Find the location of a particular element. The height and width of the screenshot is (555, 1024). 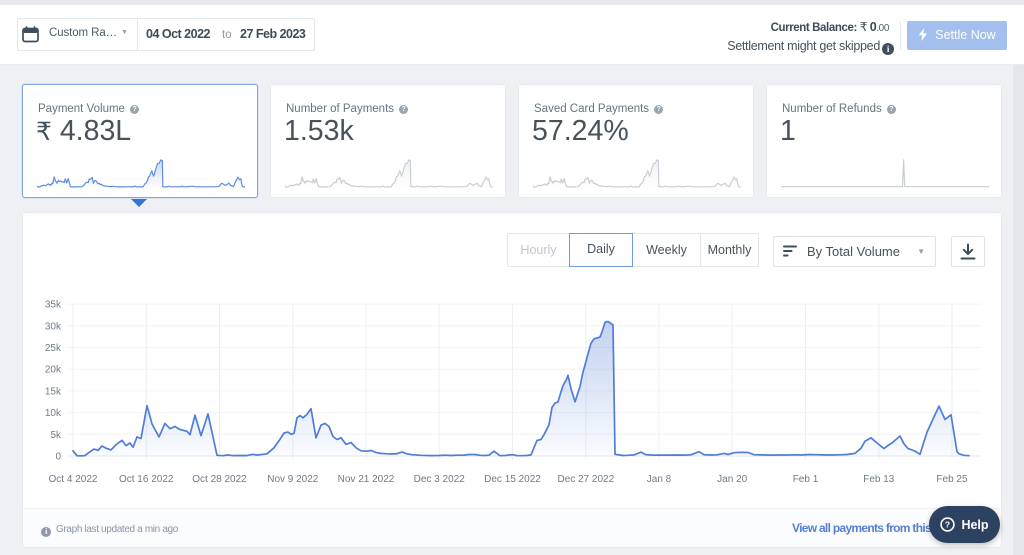

svg-text: 0 is located at coordinates (58, 457).